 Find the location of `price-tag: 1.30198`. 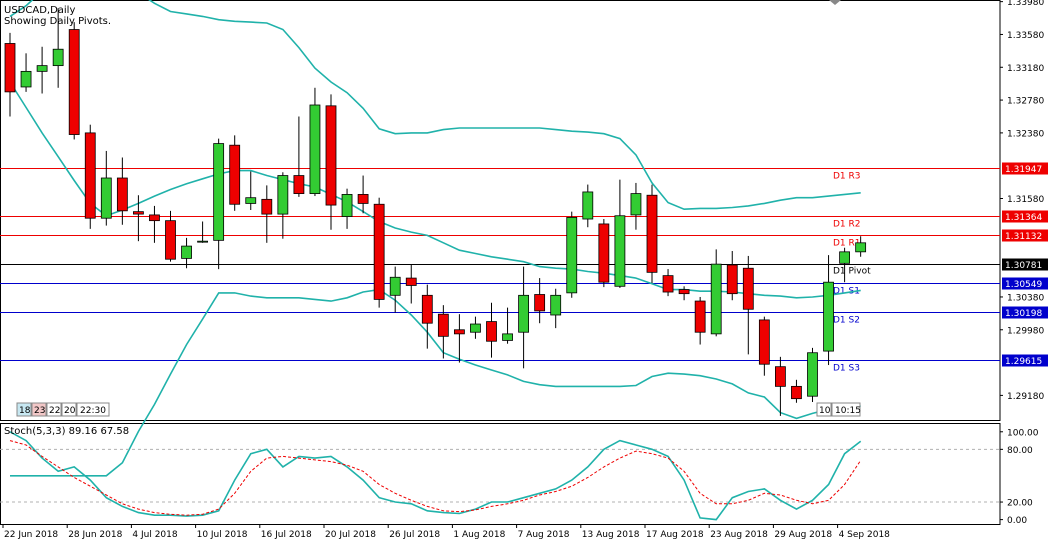

price-tag: 1.30198 is located at coordinates (1023, 314).